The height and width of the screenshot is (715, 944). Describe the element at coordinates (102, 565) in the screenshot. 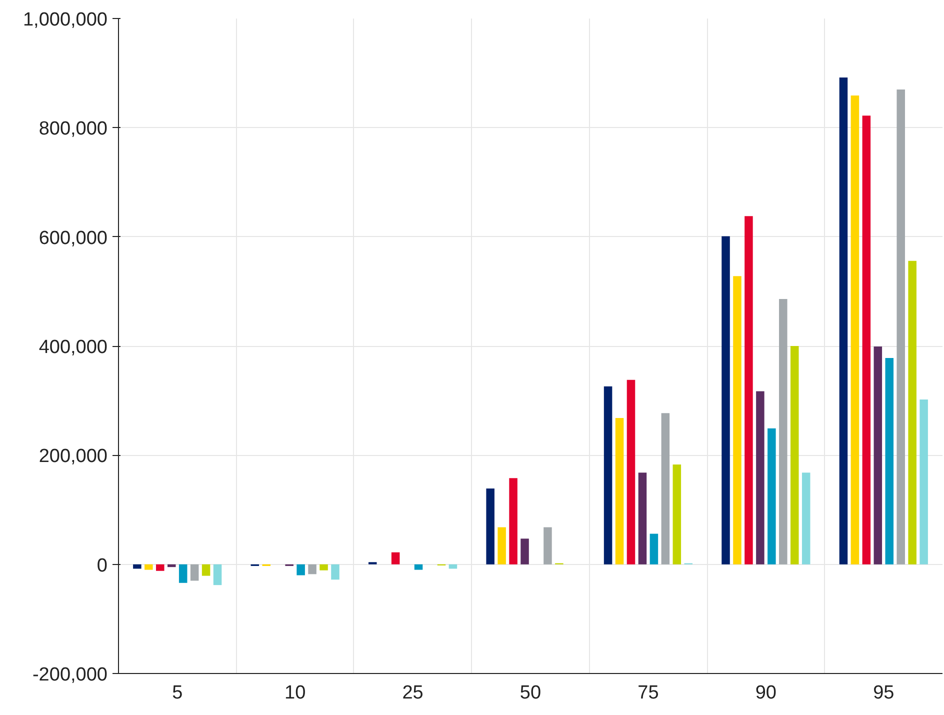

I see `y-tick-label: 0` at that location.